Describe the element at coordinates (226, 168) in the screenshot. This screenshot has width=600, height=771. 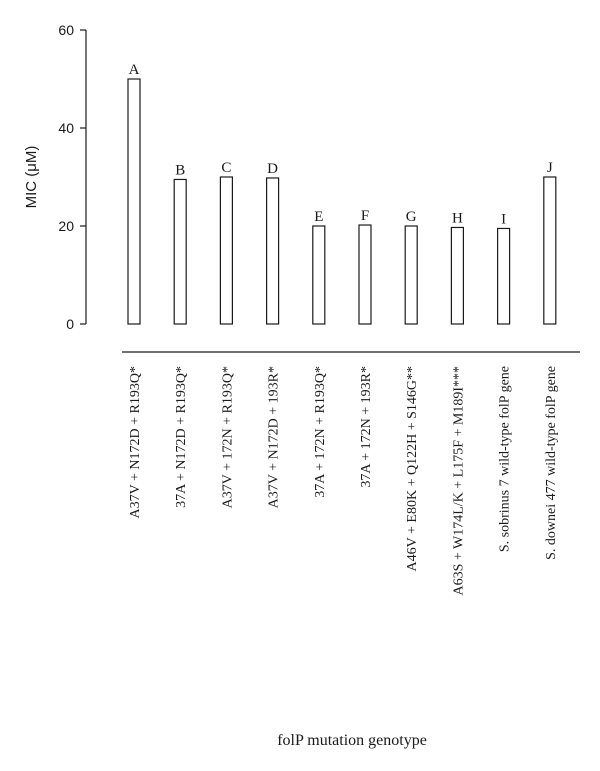
I see `bar-letter-label: C` at that location.